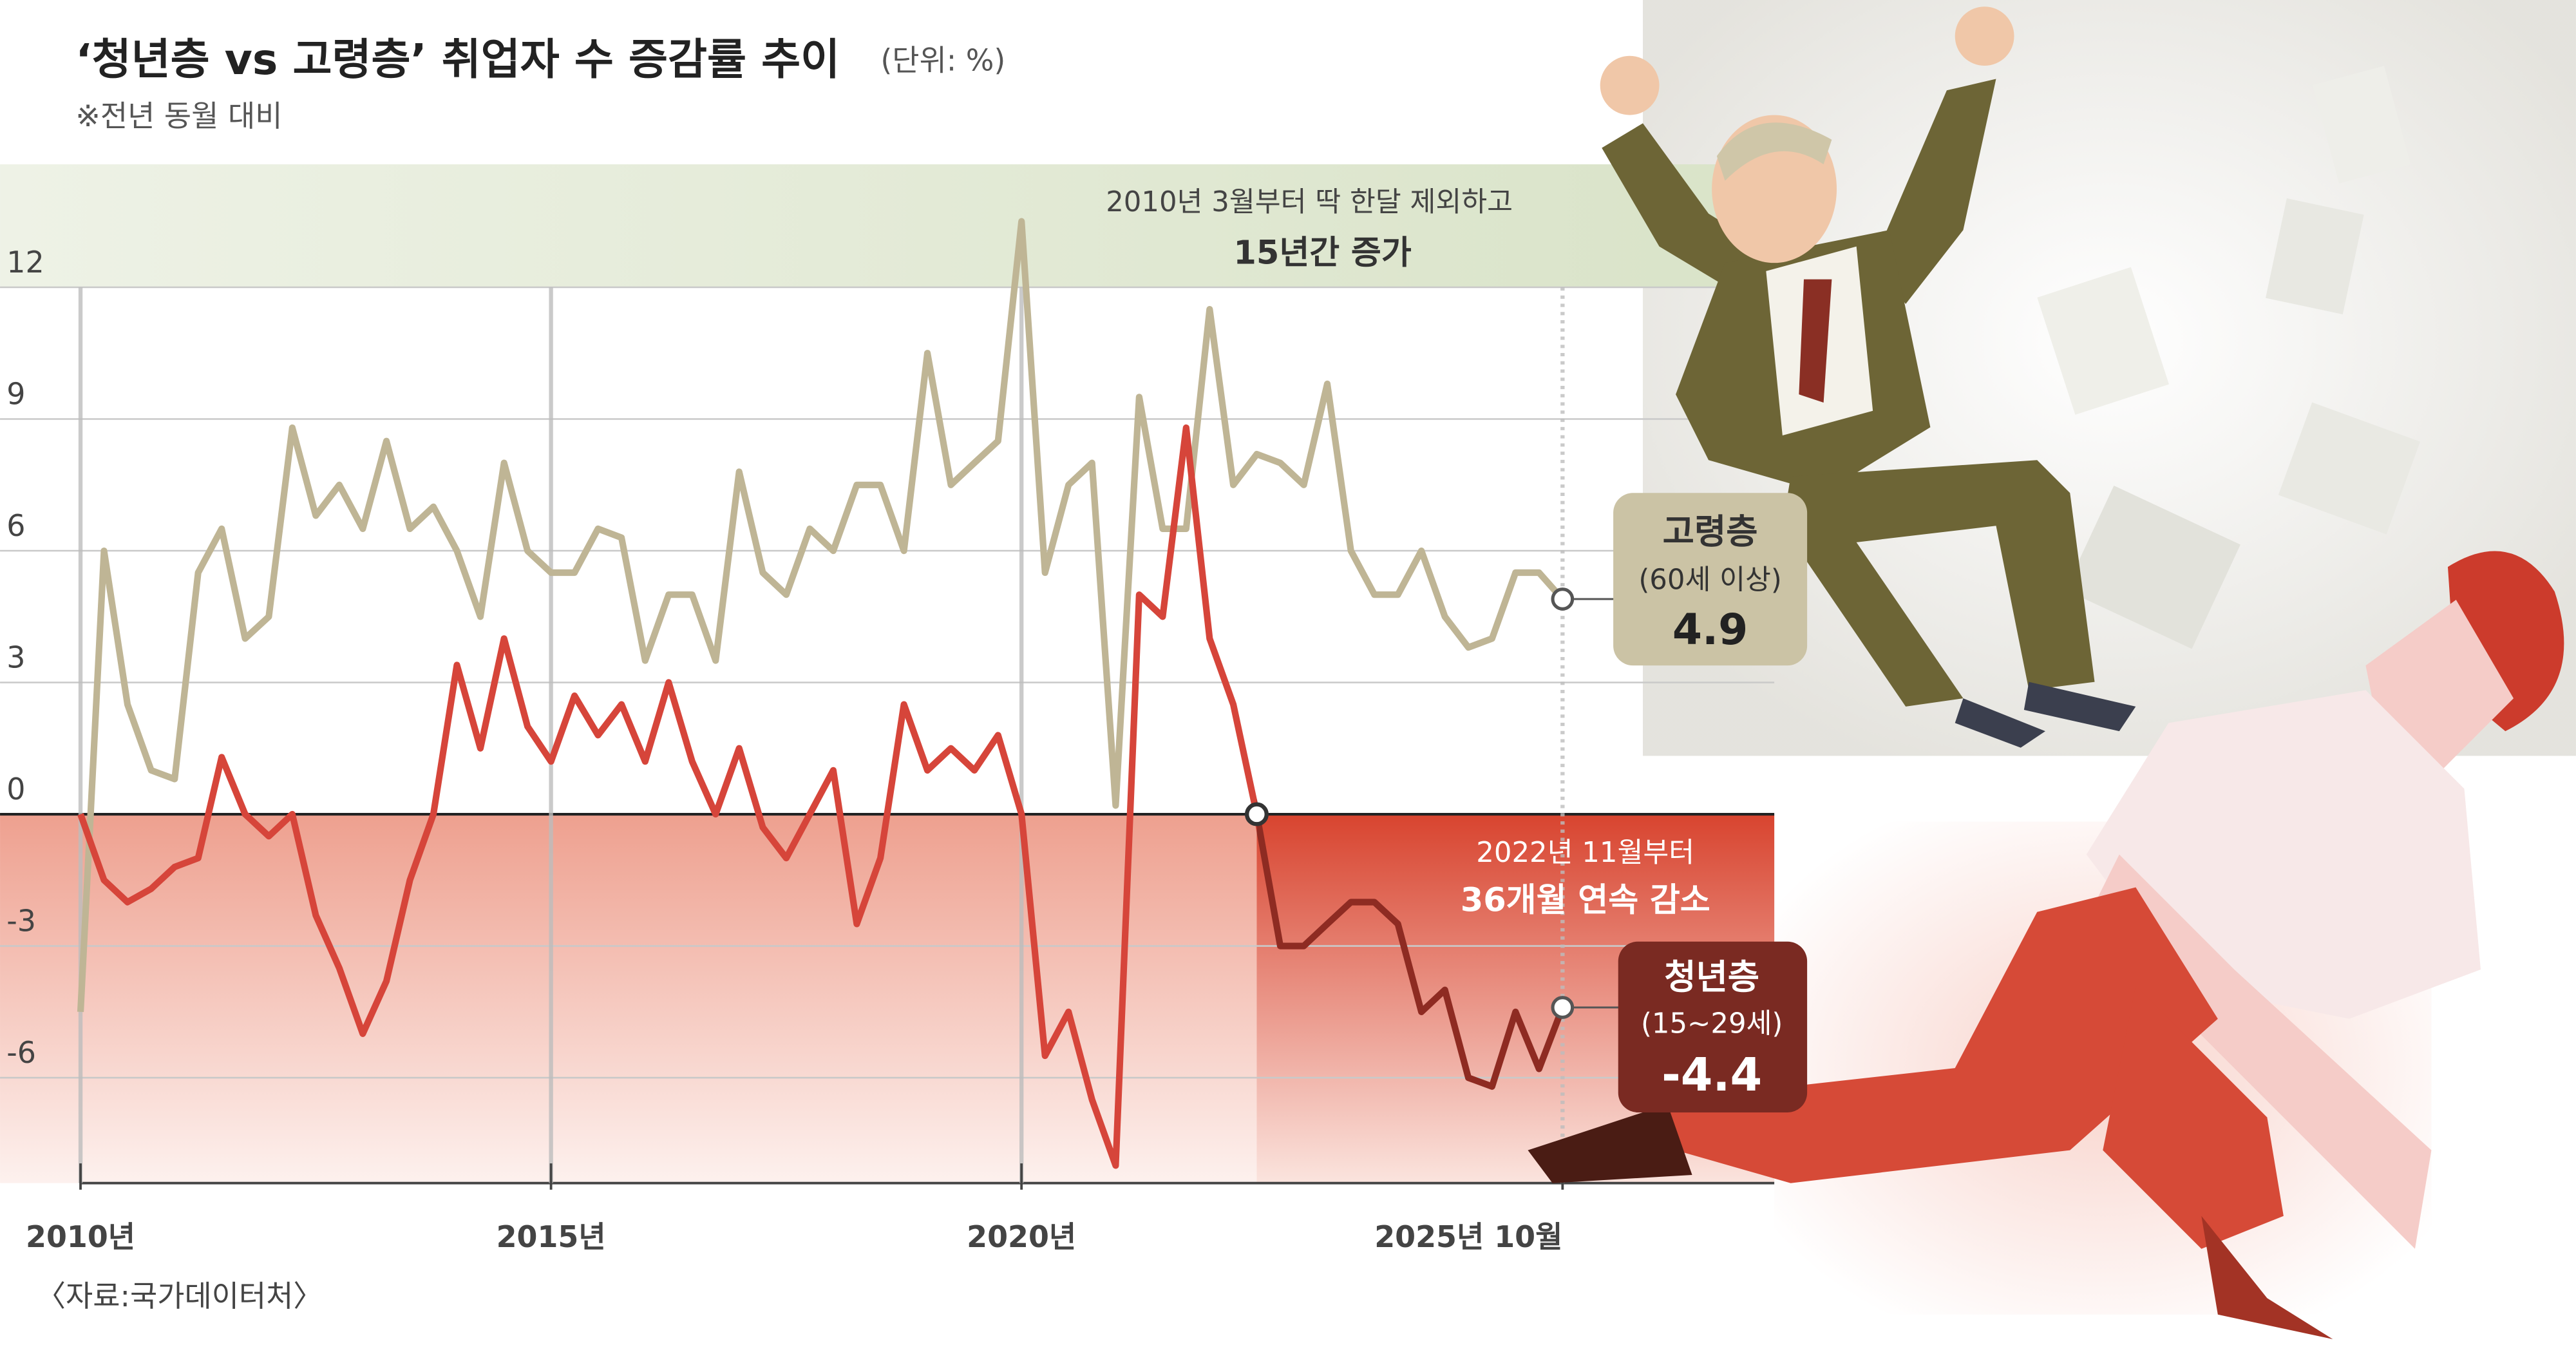 The width and height of the screenshot is (2576, 1354). What do you see at coordinates (1585, 853) in the screenshot?
I see `annotation: 2022년 11월부터` at bounding box center [1585, 853].